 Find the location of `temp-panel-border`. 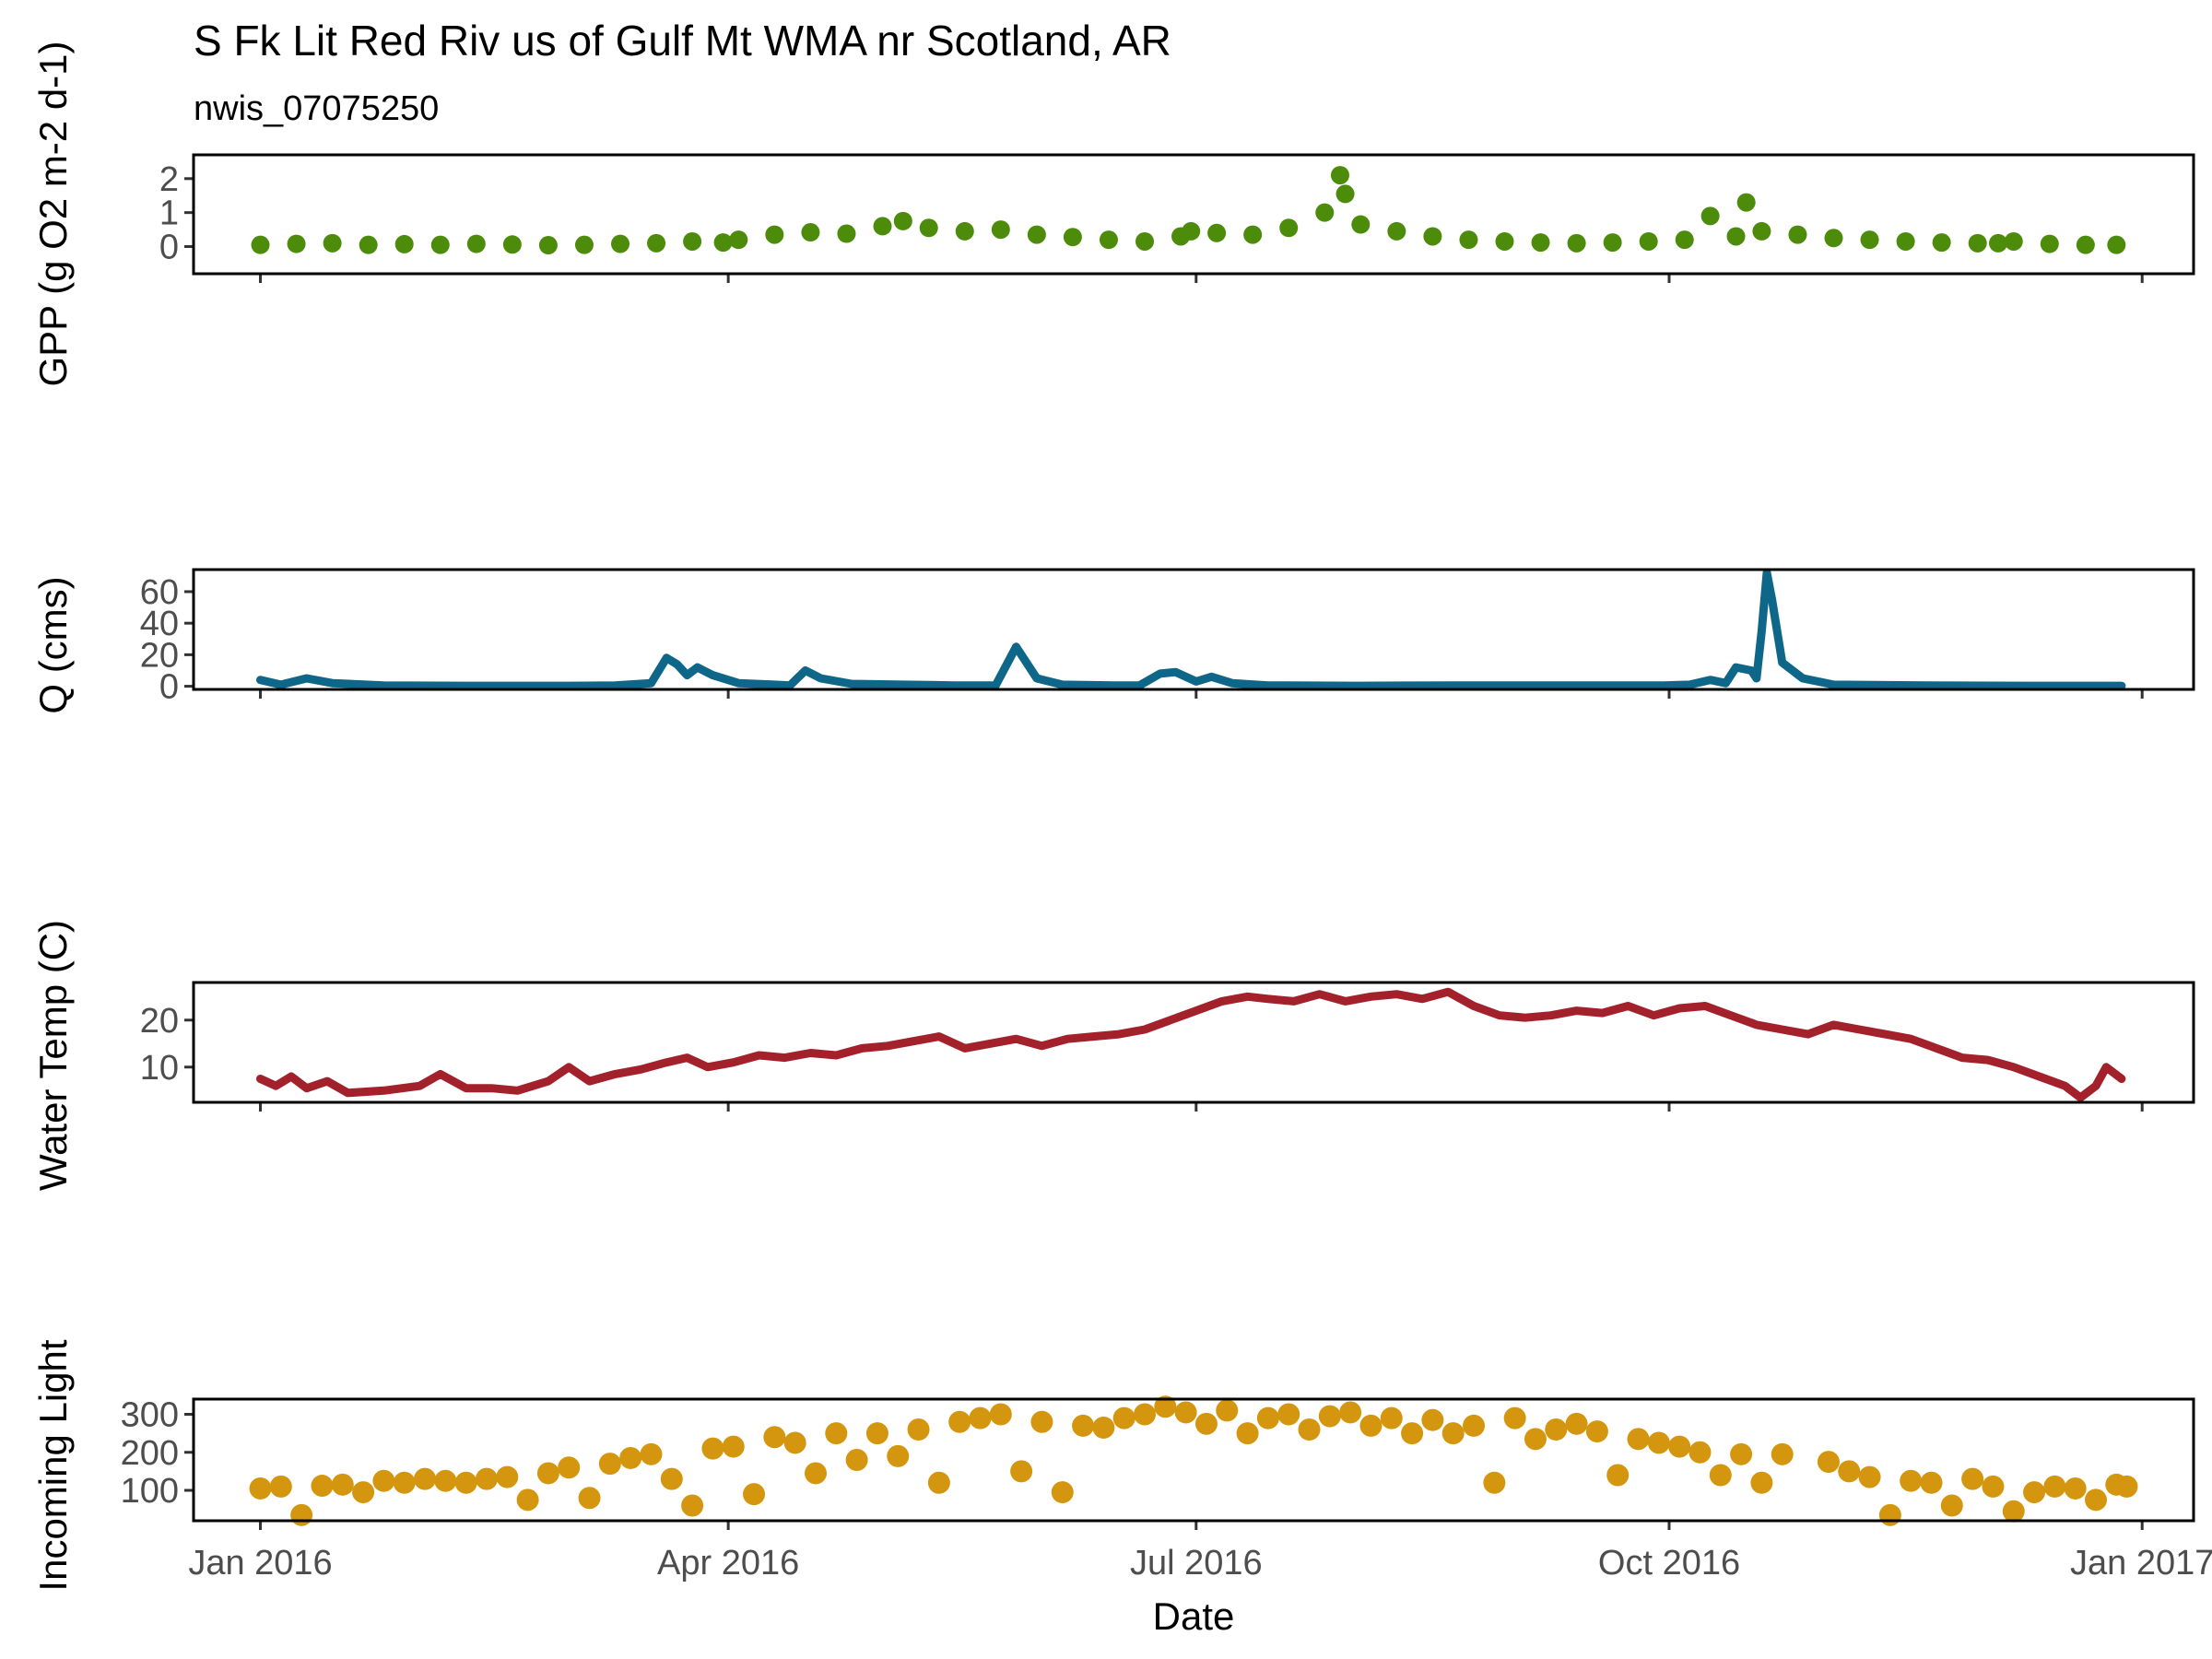

temp-panel-border is located at coordinates (1193, 1042).